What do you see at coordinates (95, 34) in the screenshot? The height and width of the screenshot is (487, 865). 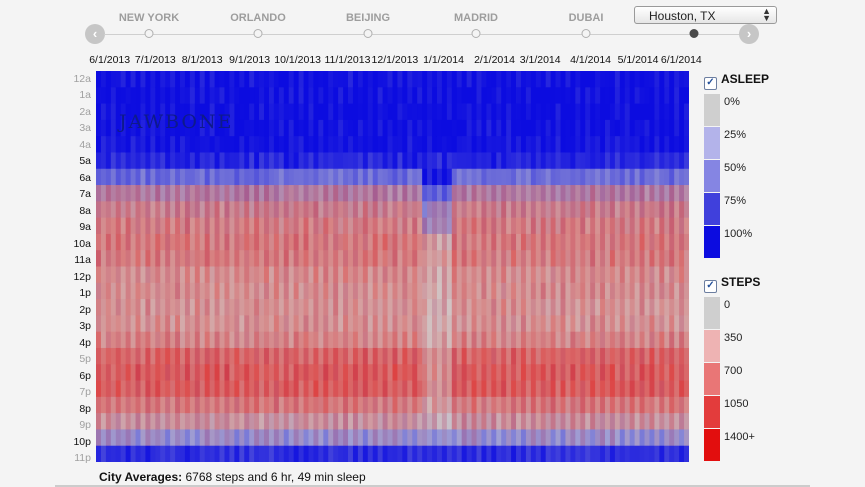 I see `previous-city-button: ‹` at bounding box center [95, 34].